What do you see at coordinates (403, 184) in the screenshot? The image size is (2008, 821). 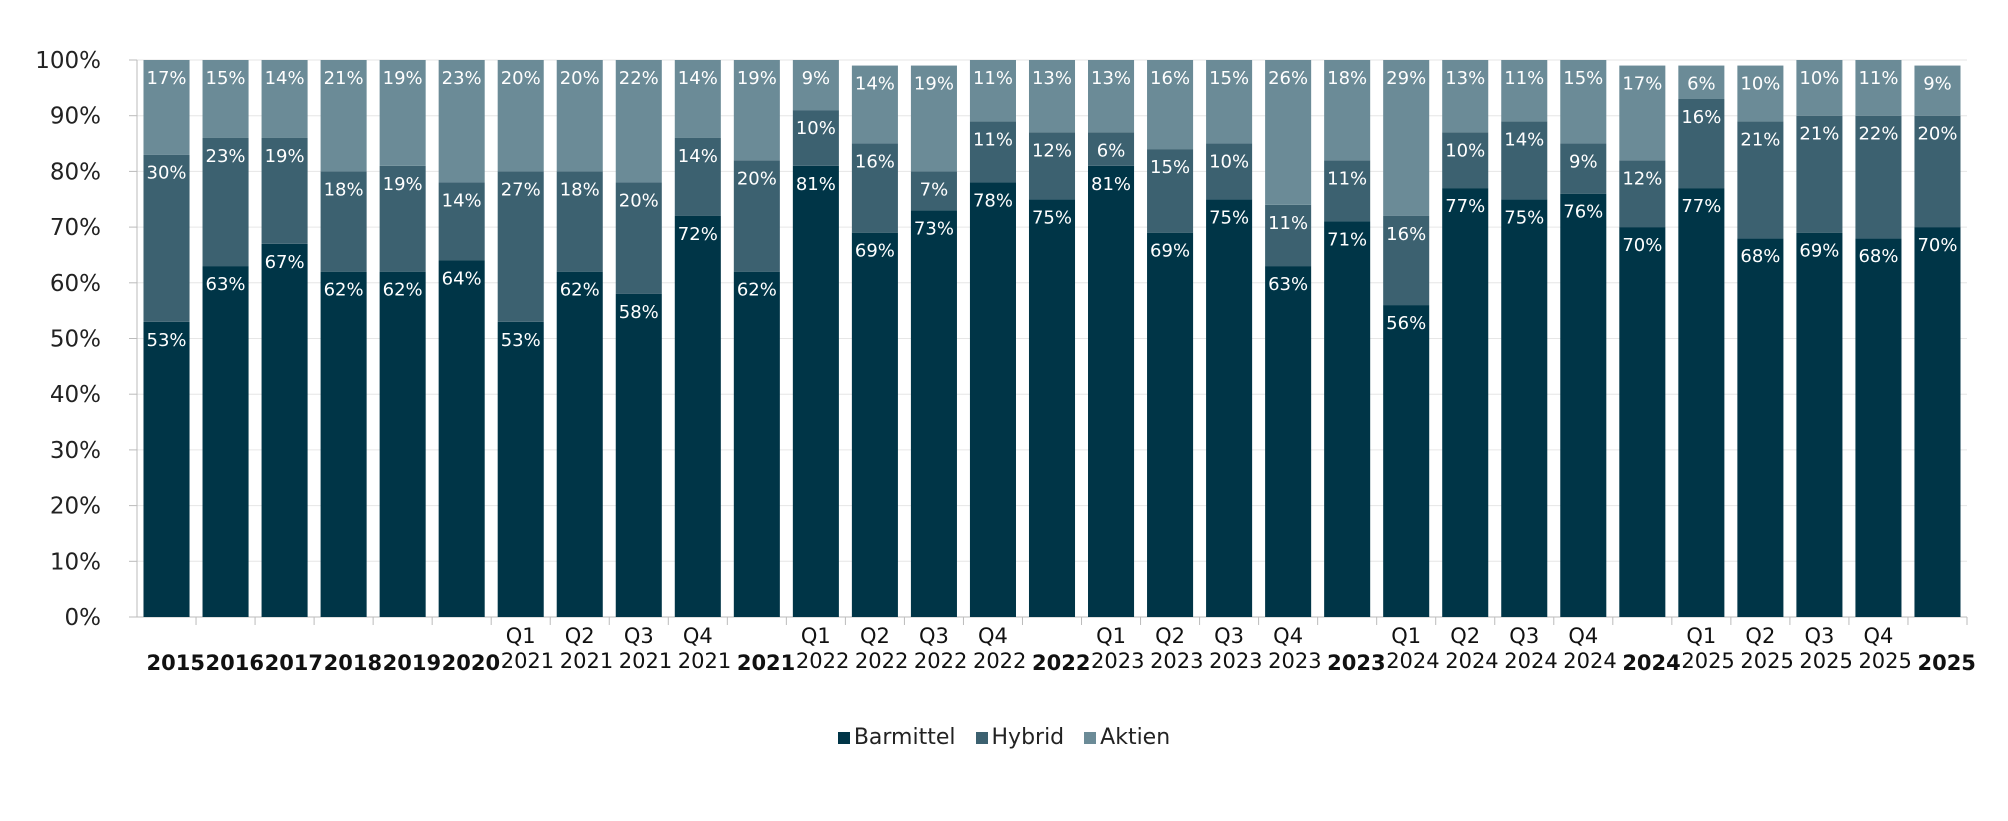 I see `value-label: 19%` at bounding box center [403, 184].